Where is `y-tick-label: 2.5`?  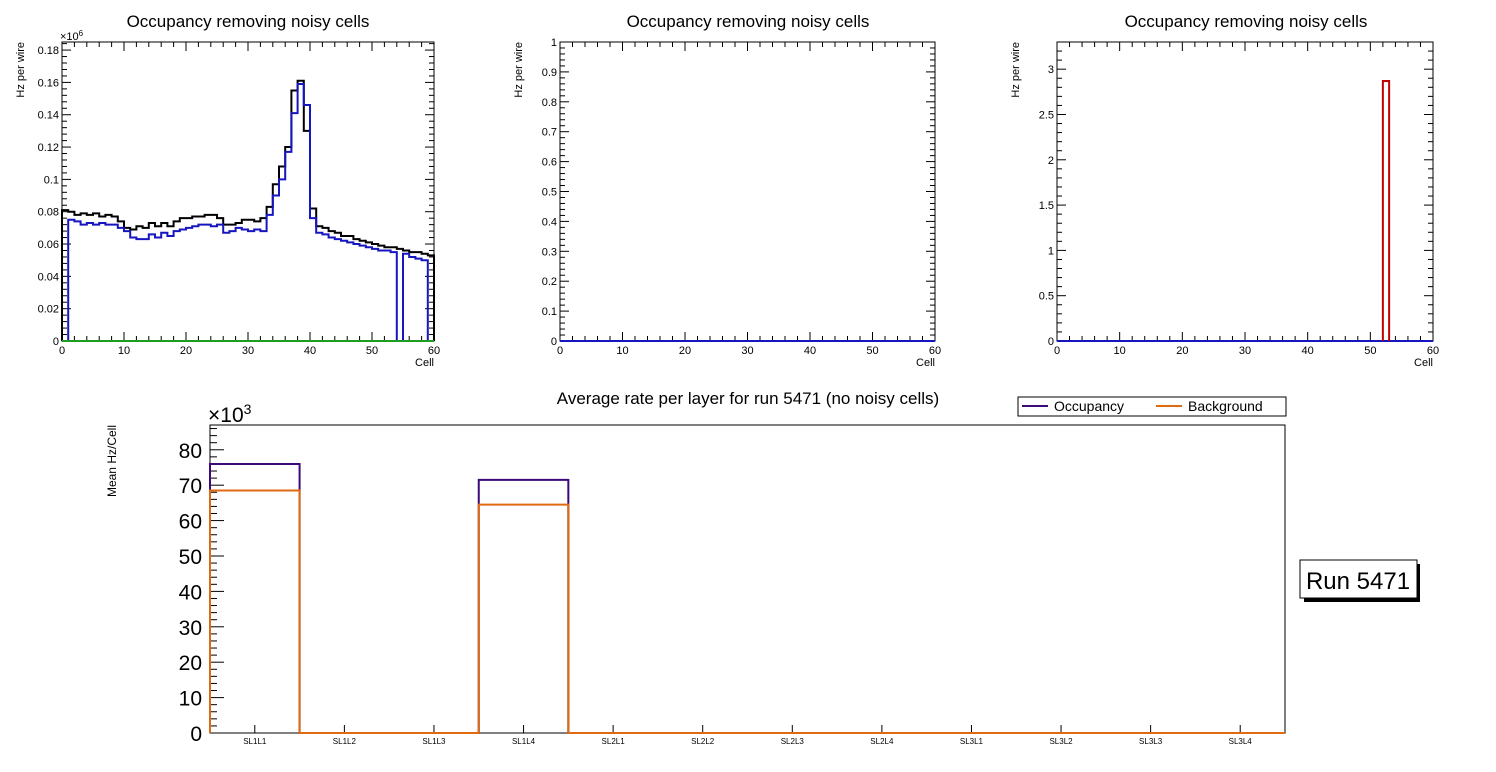
y-tick-label: 2.5 is located at coordinates (1046, 115).